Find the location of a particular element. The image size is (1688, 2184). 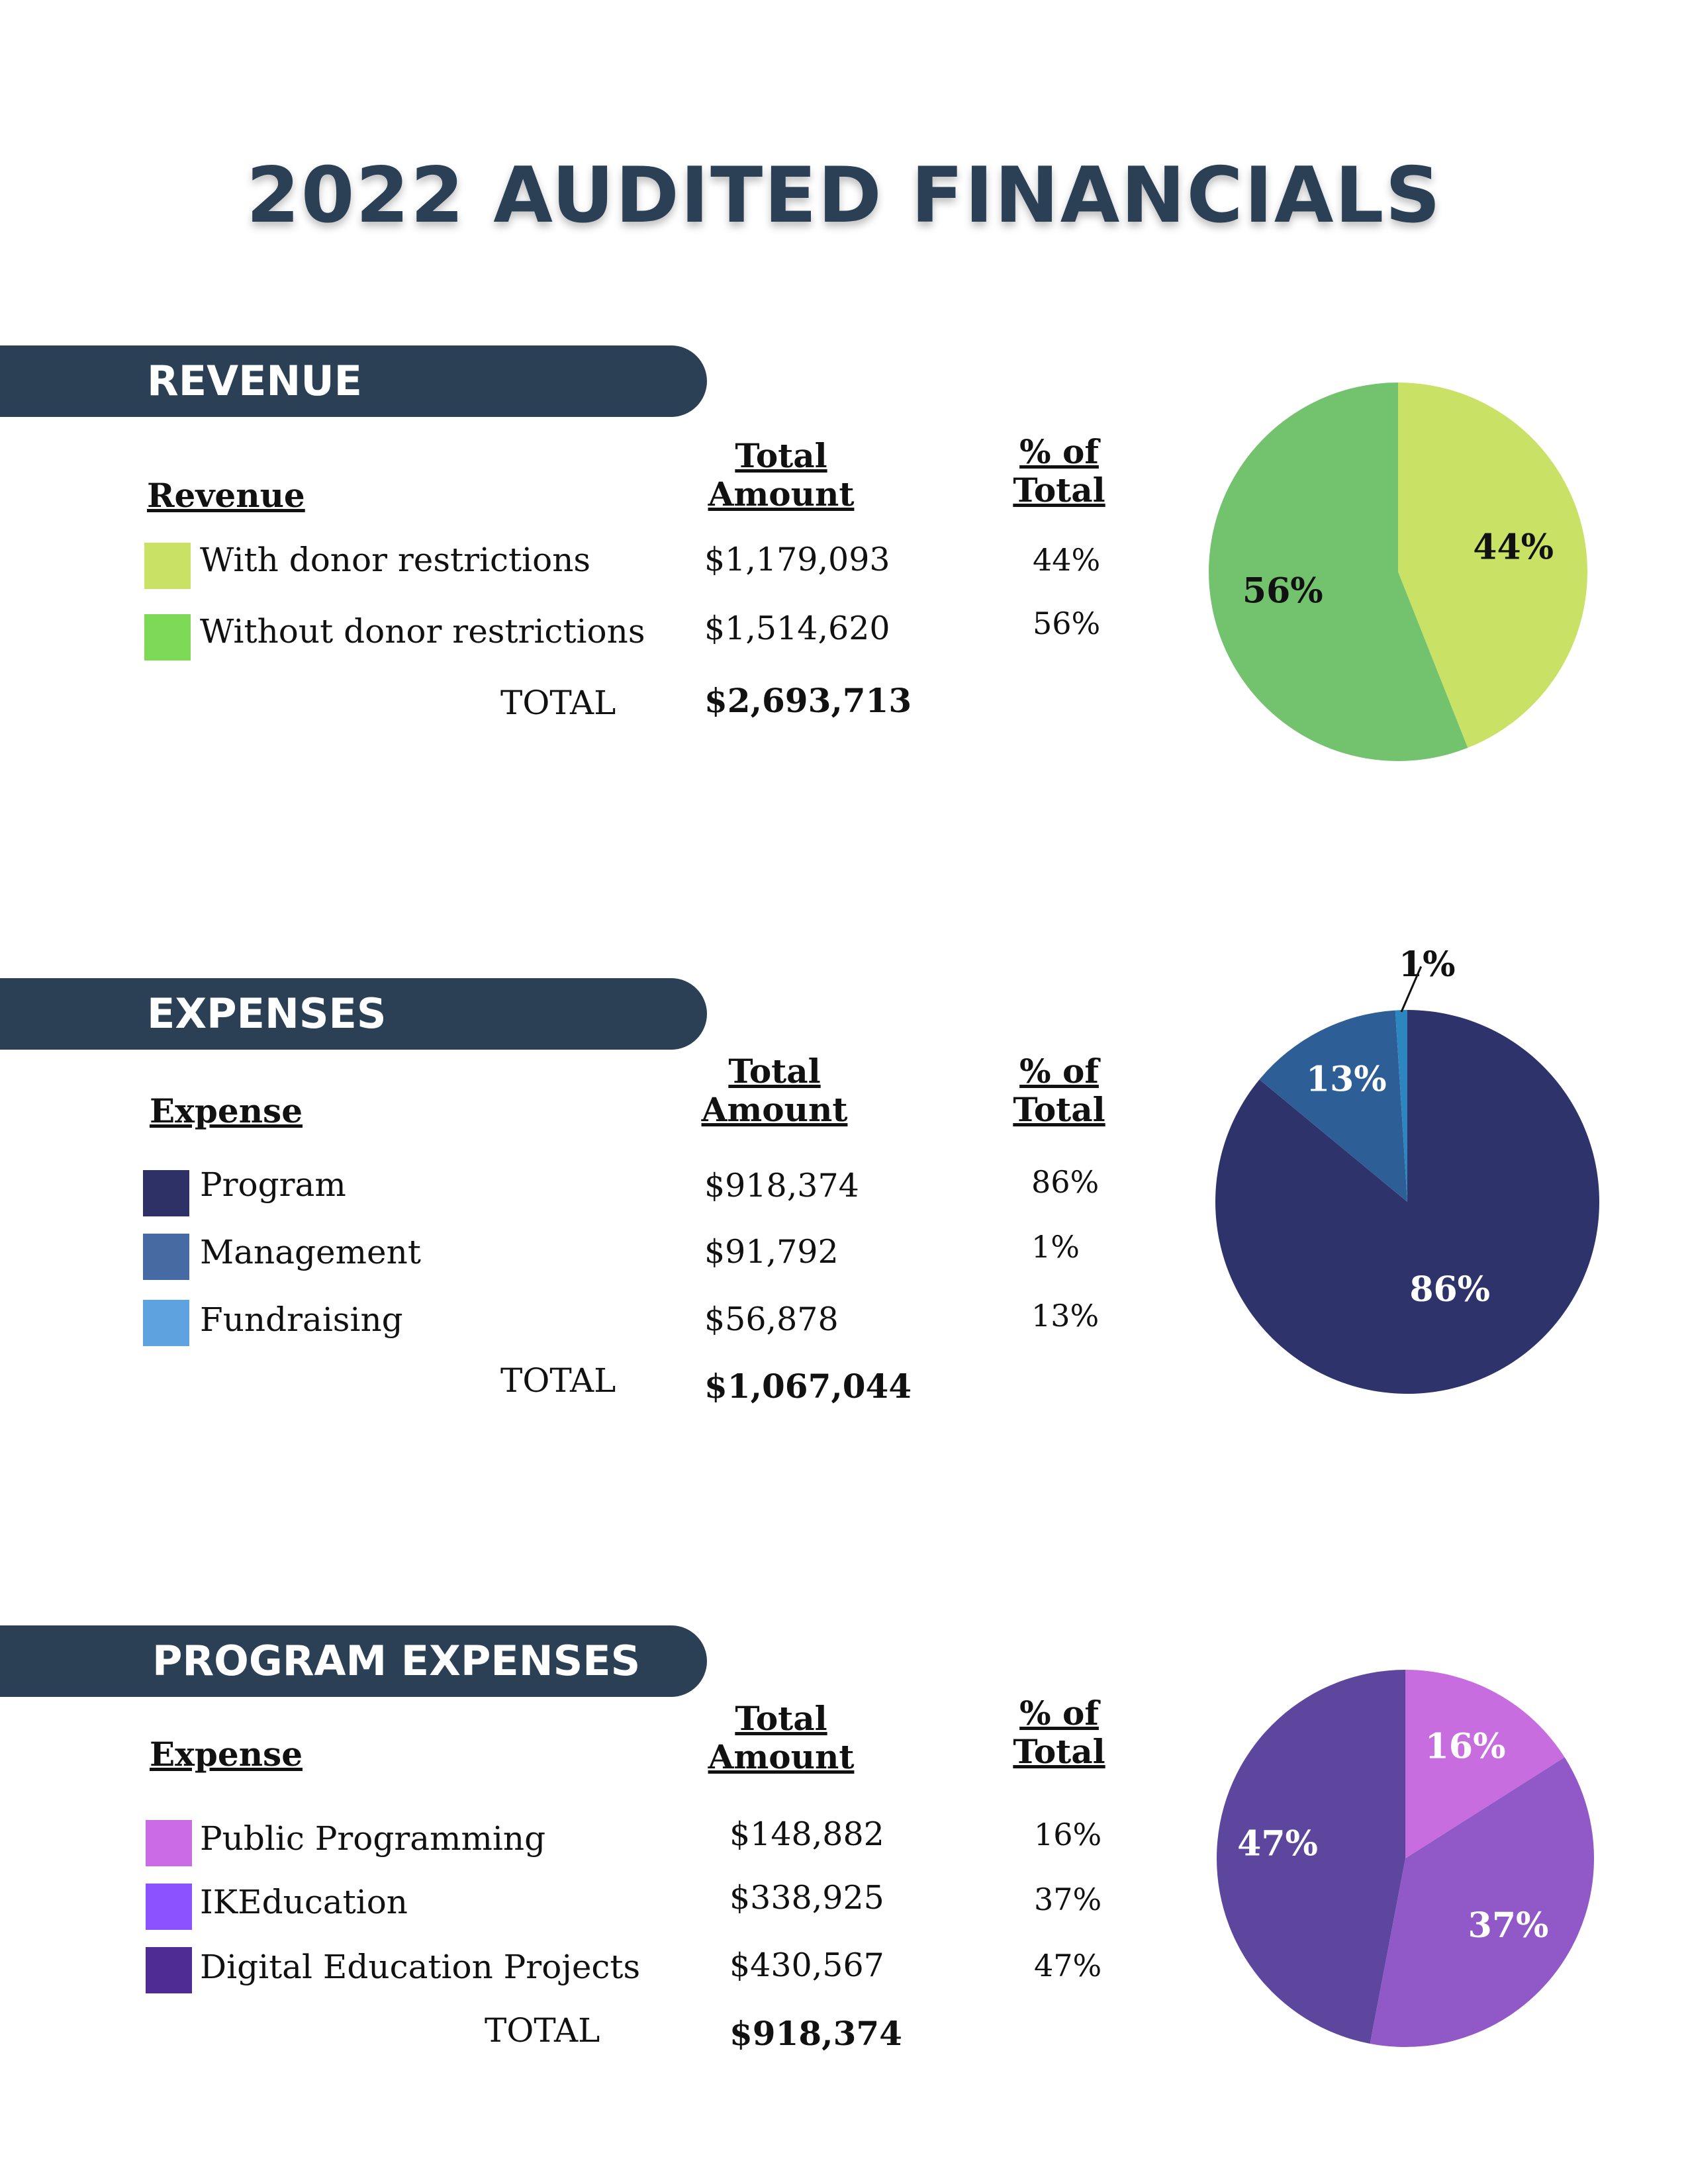

program-expenses-row-pct: 47% is located at coordinates (1068, 1965).